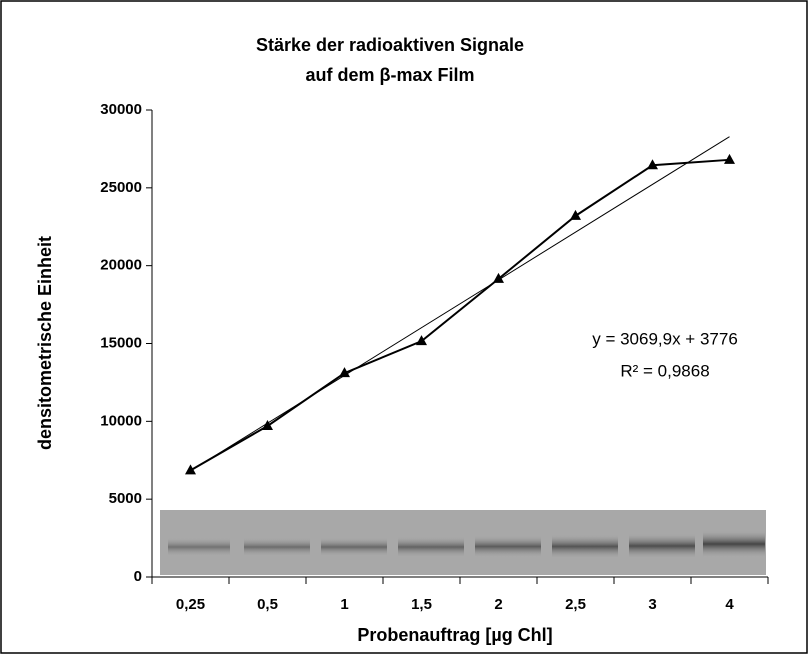 The image size is (809, 660). I want to click on y-tick-label: 10000, so click(121, 420).